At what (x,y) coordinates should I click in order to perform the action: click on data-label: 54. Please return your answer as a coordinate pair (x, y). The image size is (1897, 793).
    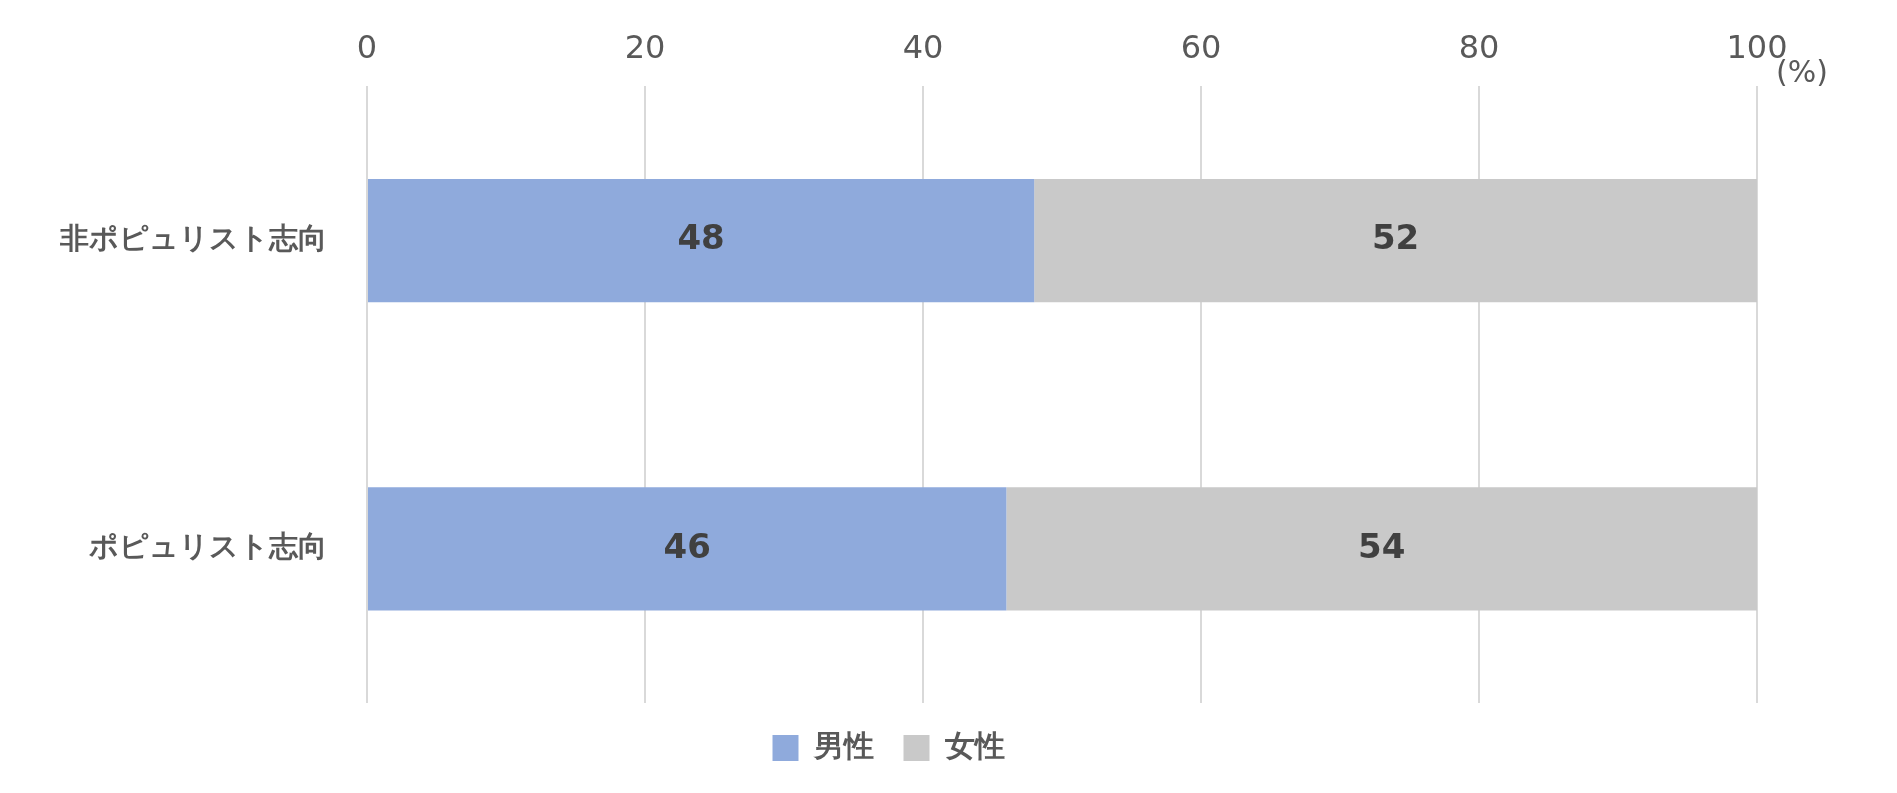
    Looking at the image, I should click on (1382, 545).